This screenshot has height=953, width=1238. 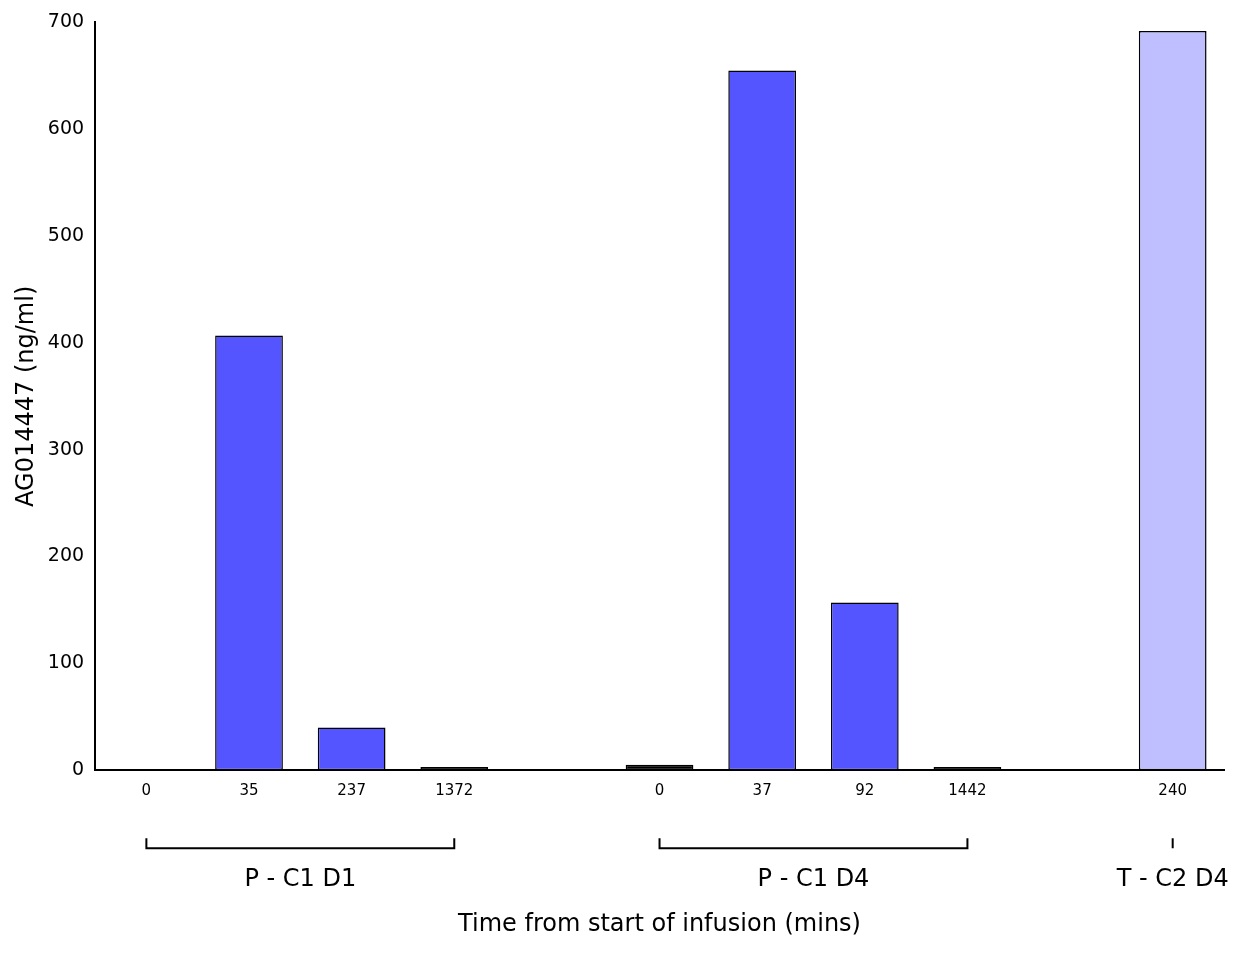 What do you see at coordinates (454, 790) in the screenshot?
I see `x-tick-label: 1372` at bounding box center [454, 790].